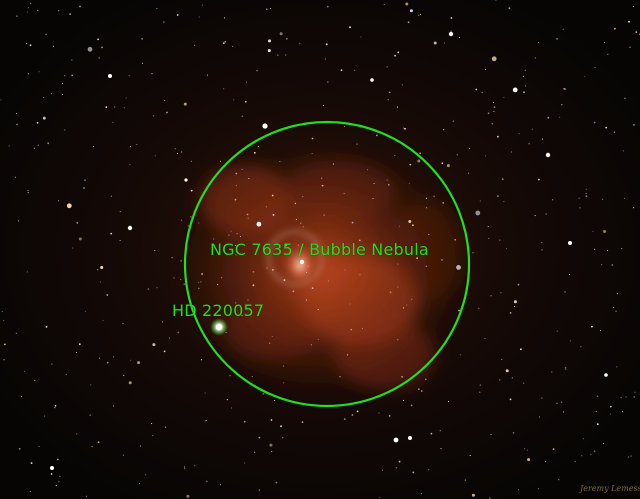  Describe the element at coordinates (610, 488) in the screenshot. I see `photographer-signature: Jeremy Lemesse` at that location.